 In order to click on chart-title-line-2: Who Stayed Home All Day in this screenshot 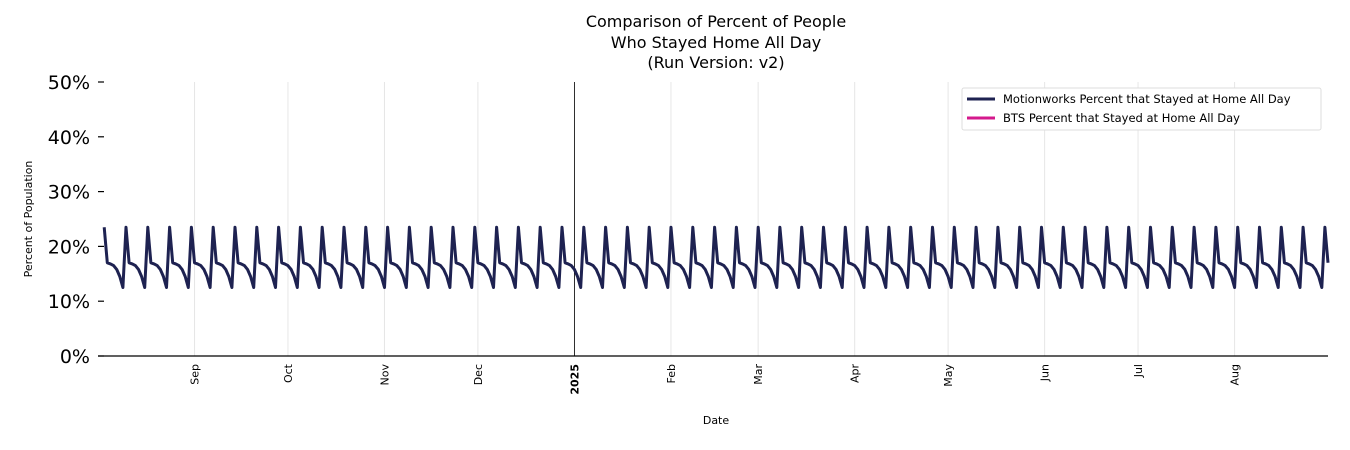, I will do `click(716, 42)`.